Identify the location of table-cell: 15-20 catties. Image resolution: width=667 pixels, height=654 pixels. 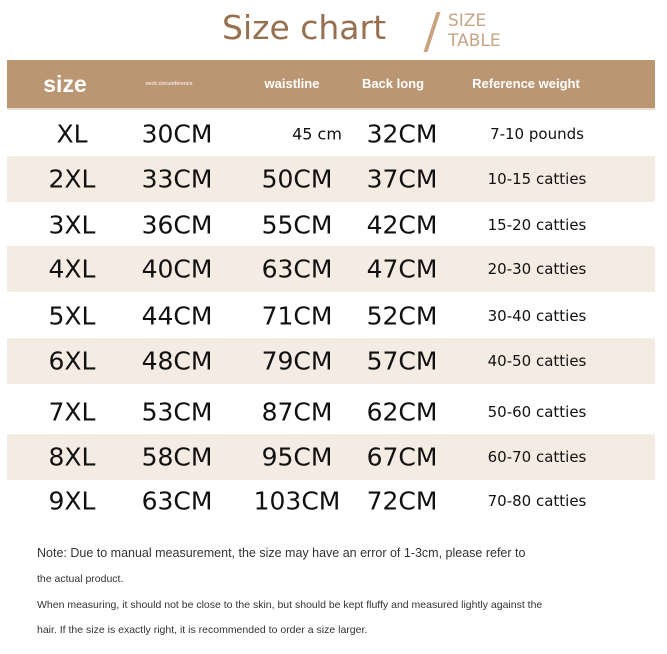
(537, 224).